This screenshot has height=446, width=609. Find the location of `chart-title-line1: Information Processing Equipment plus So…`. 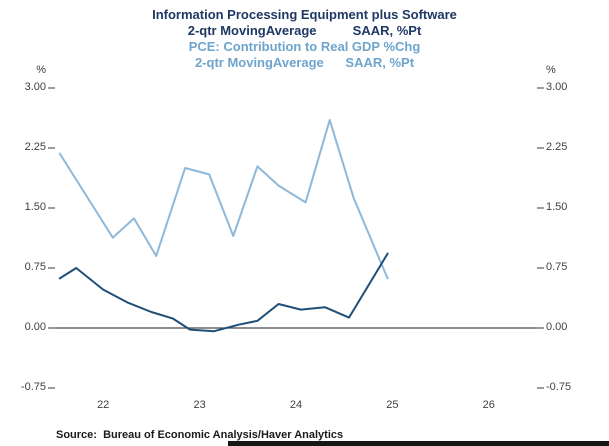

chart-title-line1: Information Processing Equipment plus So… is located at coordinates (304, 14).